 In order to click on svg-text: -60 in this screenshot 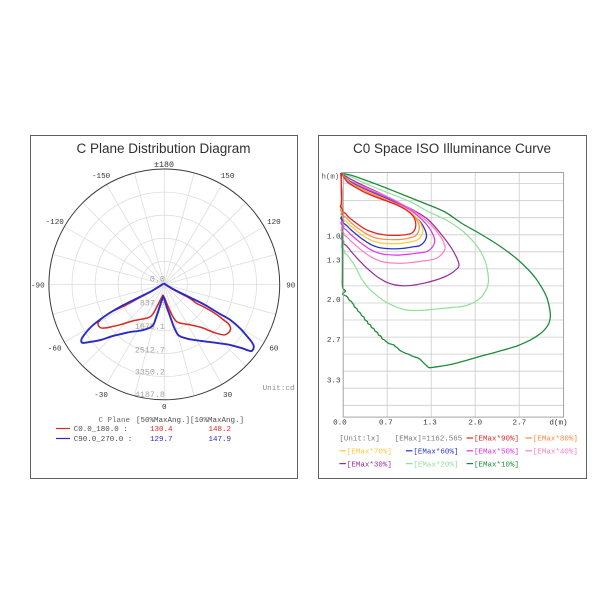, I will do `click(55, 350)`.